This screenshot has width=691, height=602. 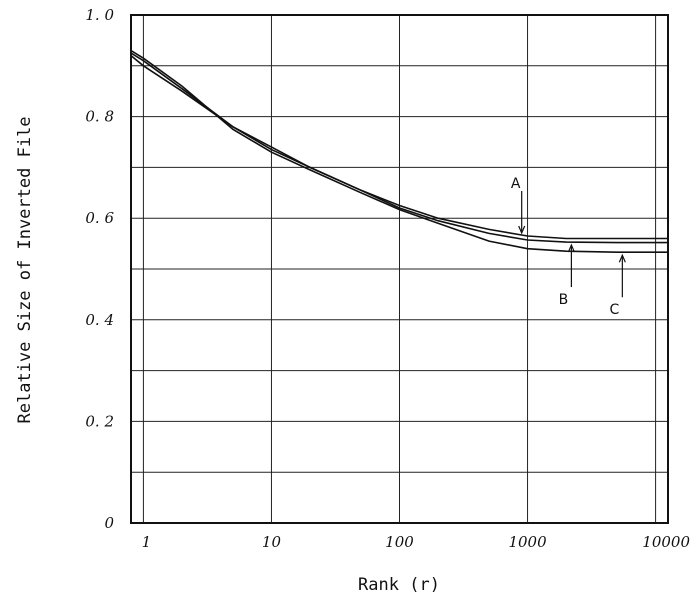 What do you see at coordinates (614, 310) in the screenshot?
I see `annotation-label: C` at bounding box center [614, 310].